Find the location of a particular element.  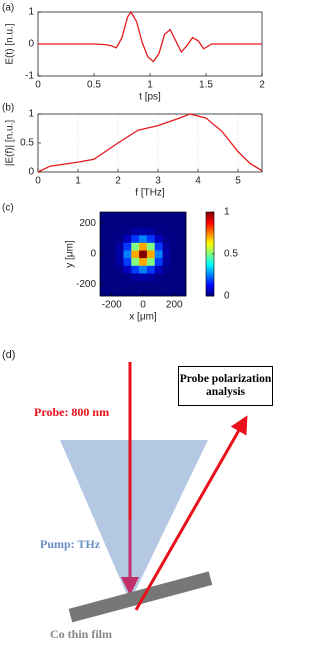

pump-label: Pump: THz is located at coordinates (70, 544).